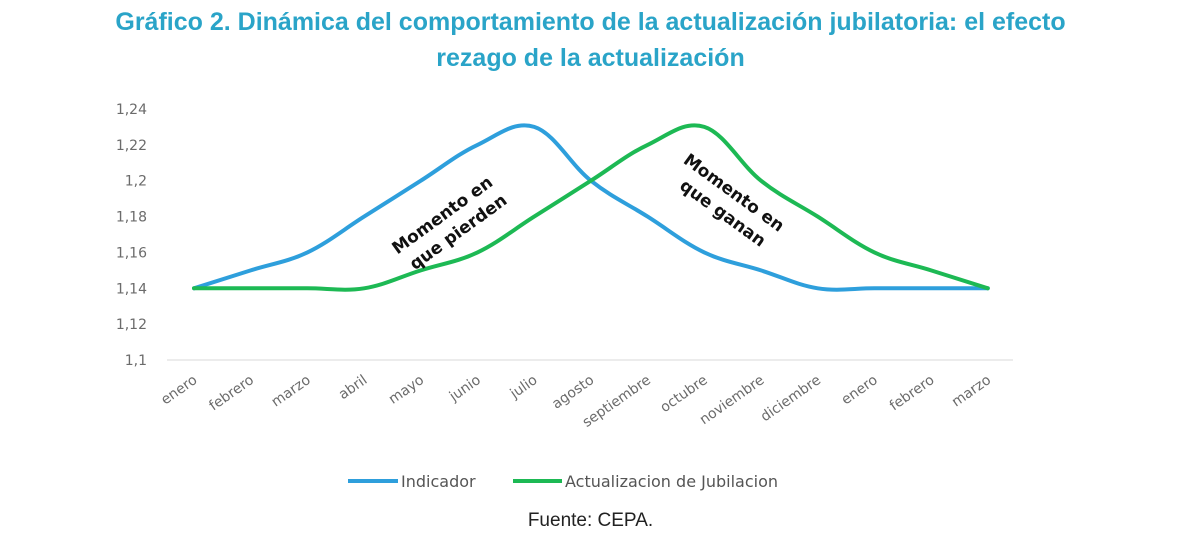 The height and width of the screenshot is (555, 1181). What do you see at coordinates (353, 387) in the screenshot?
I see `x-tick-label: abril` at bounding box center [353, 387].